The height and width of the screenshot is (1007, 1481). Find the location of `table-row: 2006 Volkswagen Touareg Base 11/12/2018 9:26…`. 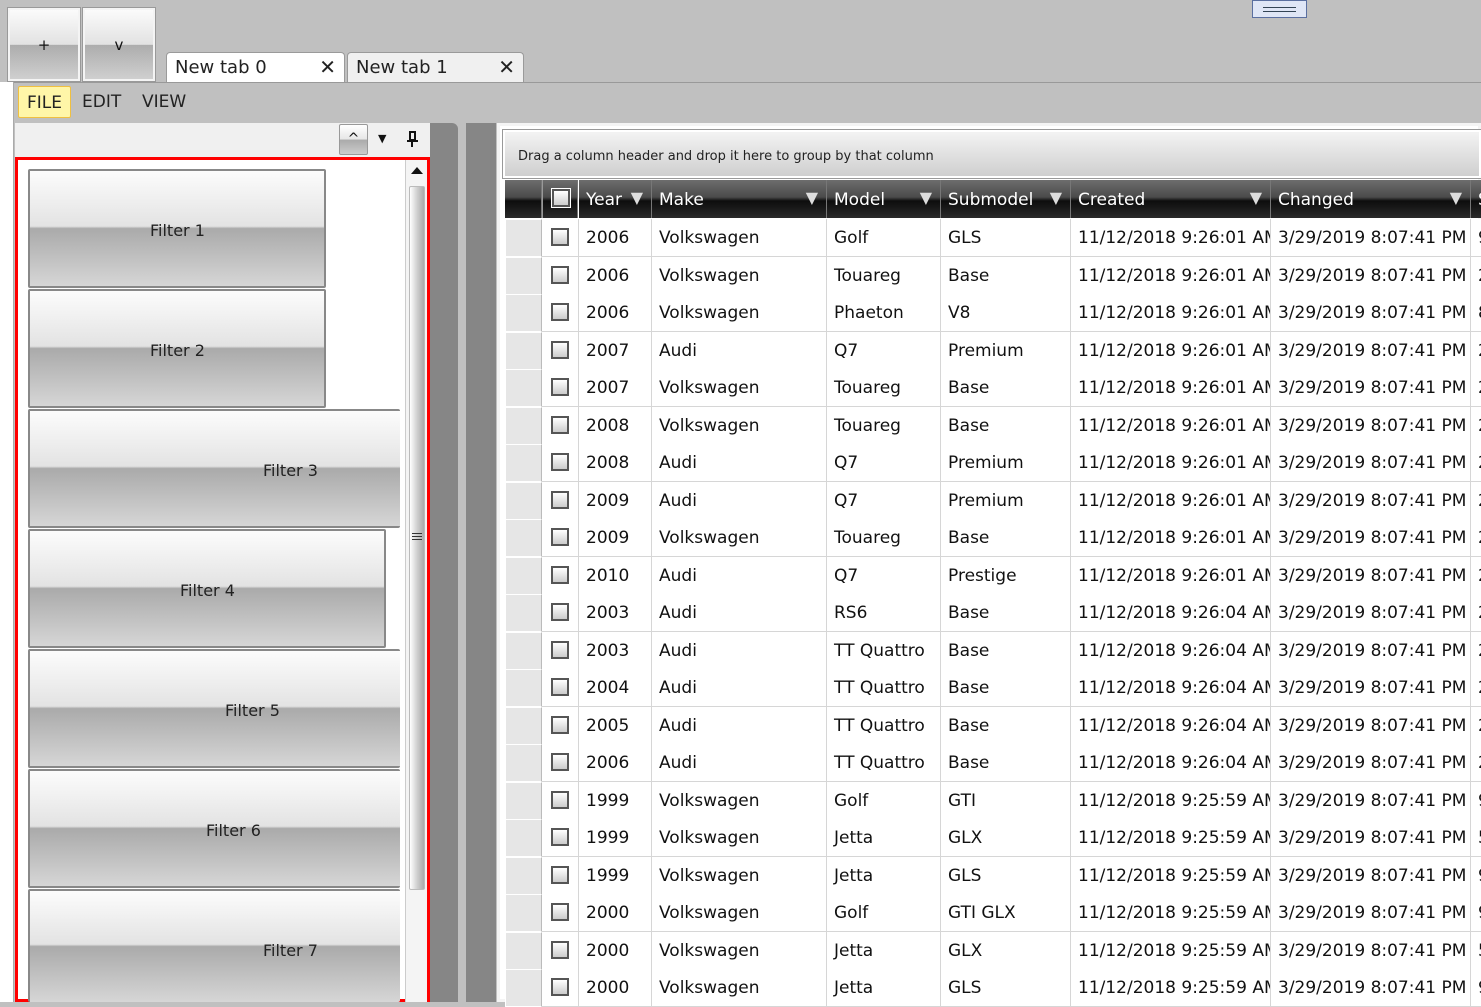

table-row: 2006 Volkswagen Touareg Base 11/12/2018 9:26… is located at coordinates (993, 275).